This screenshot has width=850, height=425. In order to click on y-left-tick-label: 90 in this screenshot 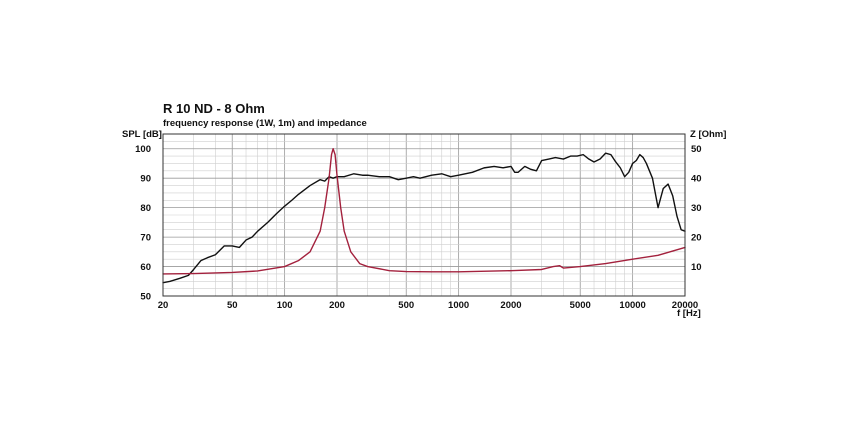, I will do `click(145, 179)`.